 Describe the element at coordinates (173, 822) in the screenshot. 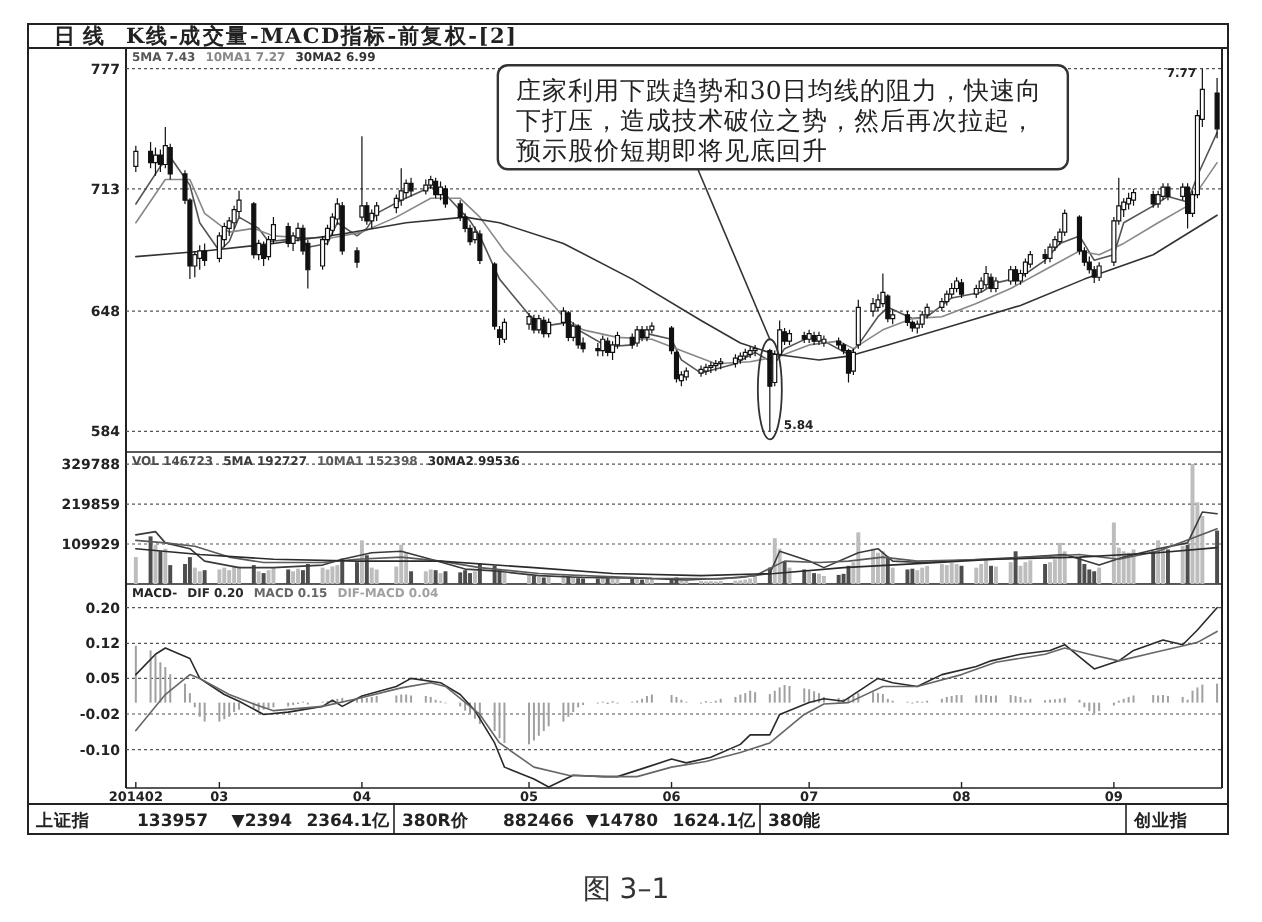

I see `text: 133957` at that location.